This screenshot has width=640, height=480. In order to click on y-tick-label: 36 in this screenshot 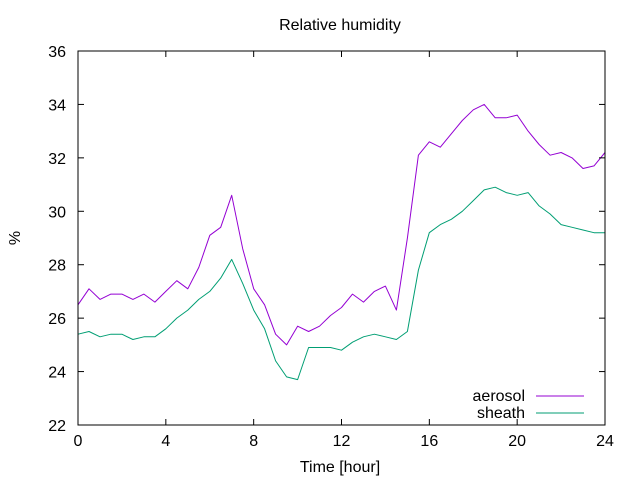, I will do `click(57, 52)`.